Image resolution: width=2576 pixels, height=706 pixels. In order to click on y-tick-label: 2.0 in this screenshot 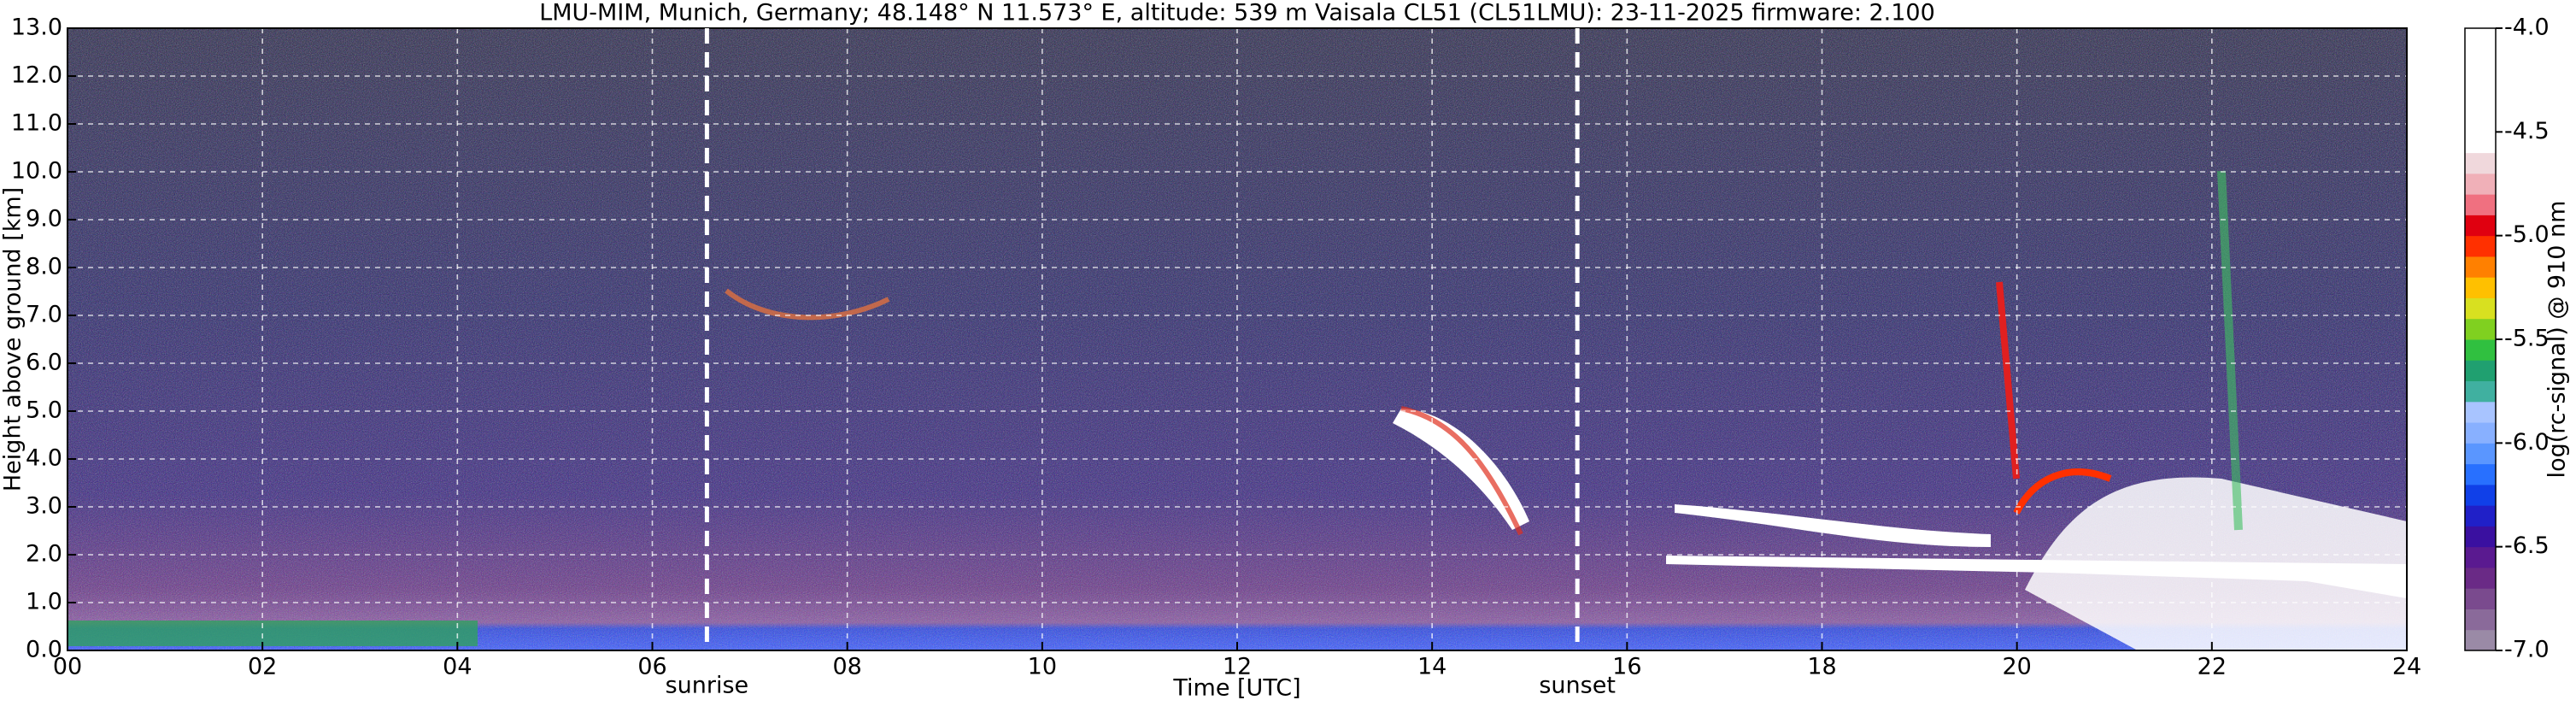, I will do `click(44, 554)`.